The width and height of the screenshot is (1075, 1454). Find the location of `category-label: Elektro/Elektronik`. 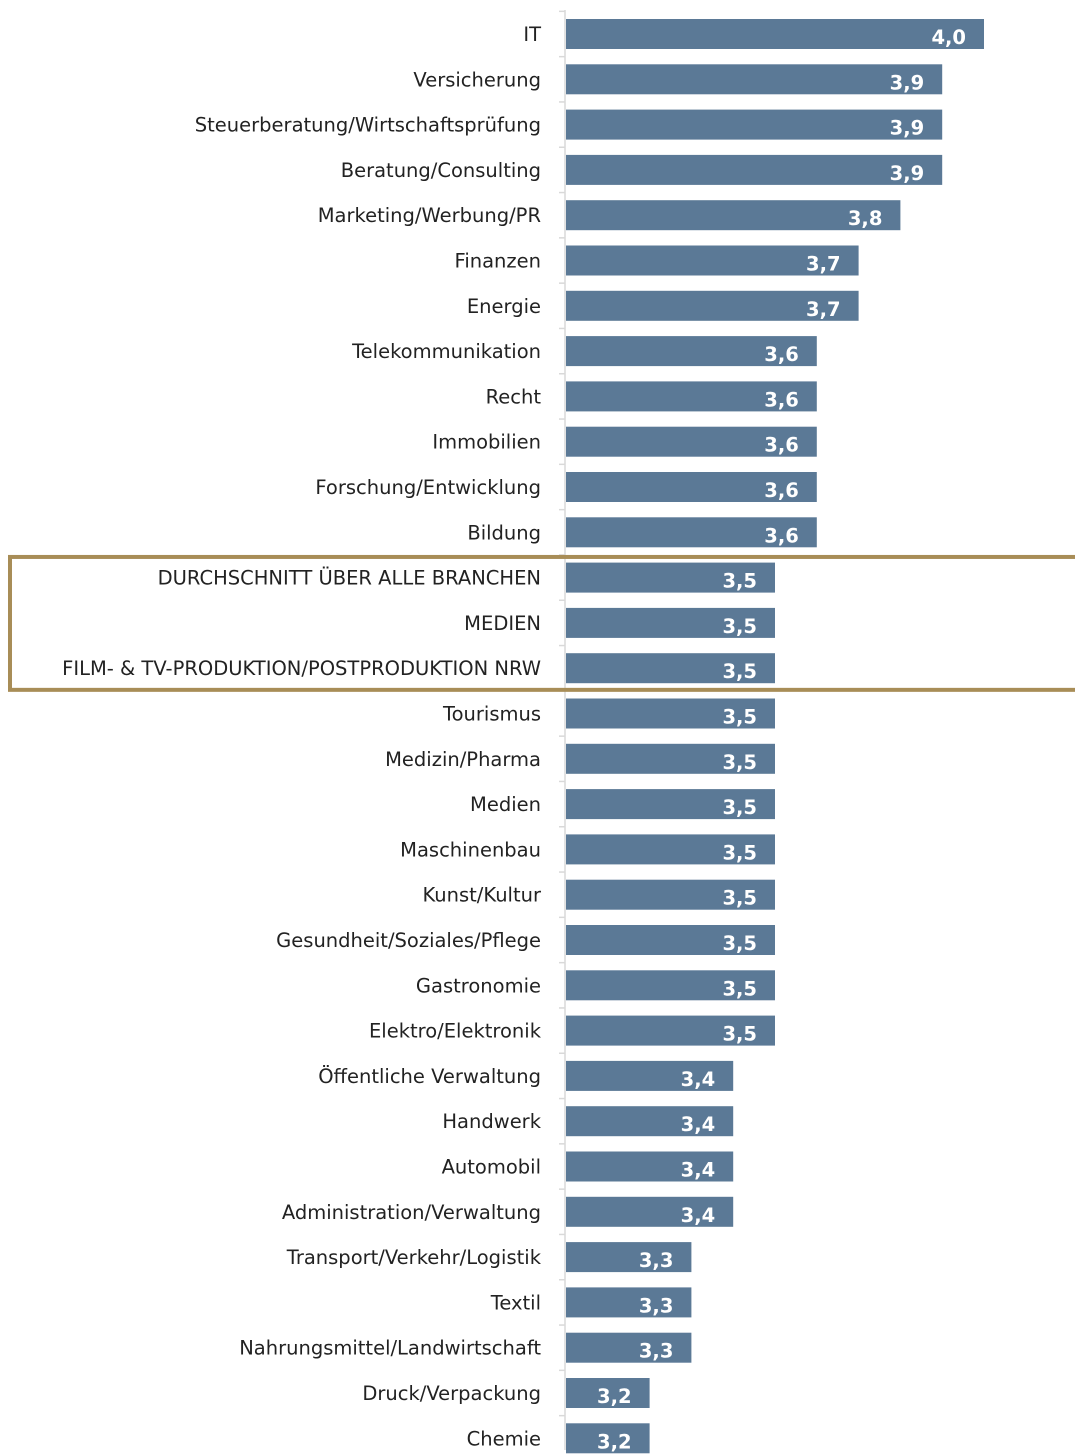

category-label: Elektro/Elektronik is located at coordinates (455, 1031).